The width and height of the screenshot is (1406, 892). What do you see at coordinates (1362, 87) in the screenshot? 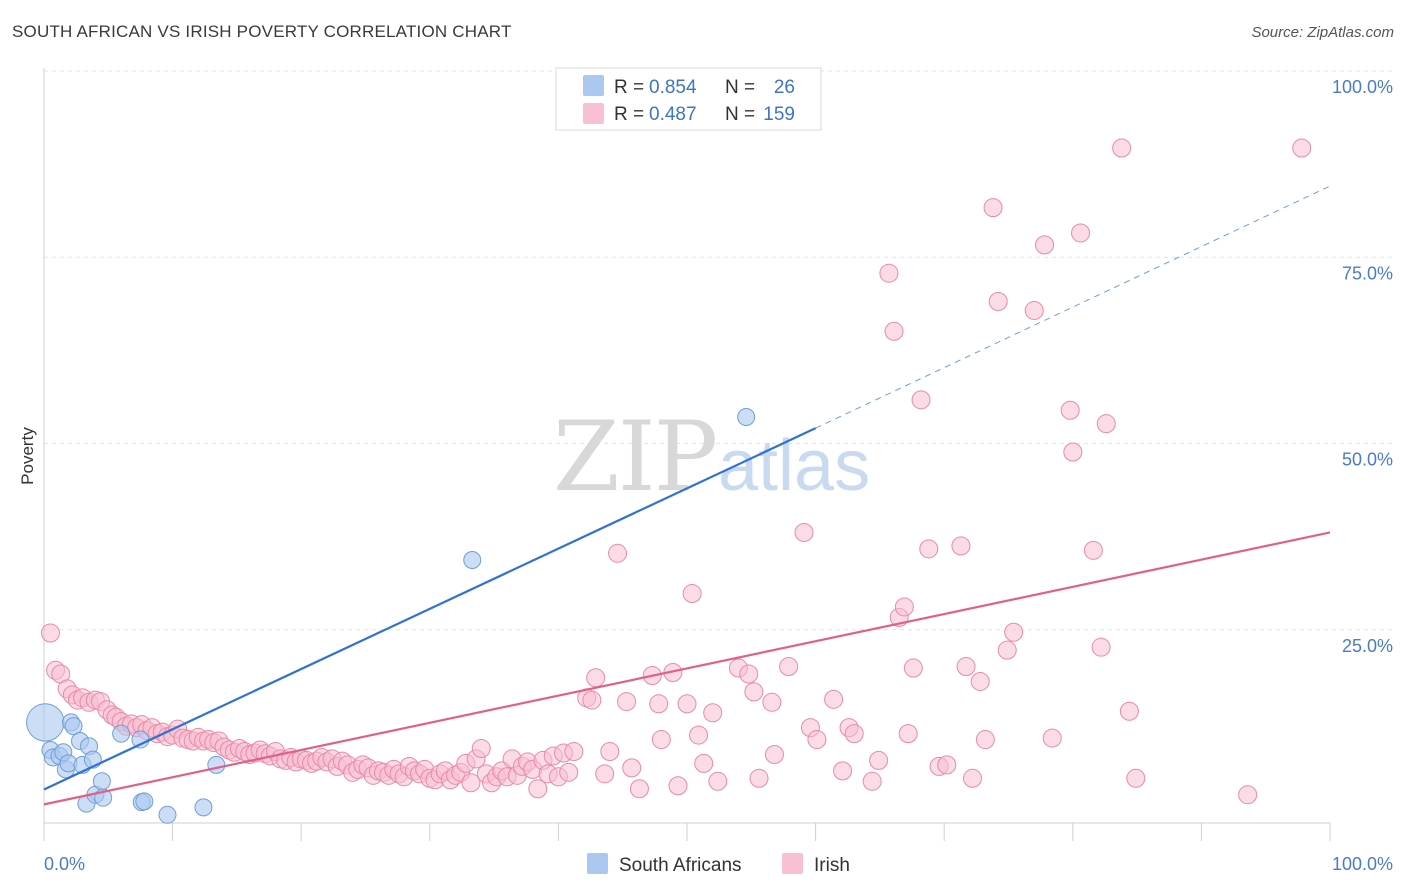
I see `y-tick-label: 100.0%` at bounding box center [1362, 87].